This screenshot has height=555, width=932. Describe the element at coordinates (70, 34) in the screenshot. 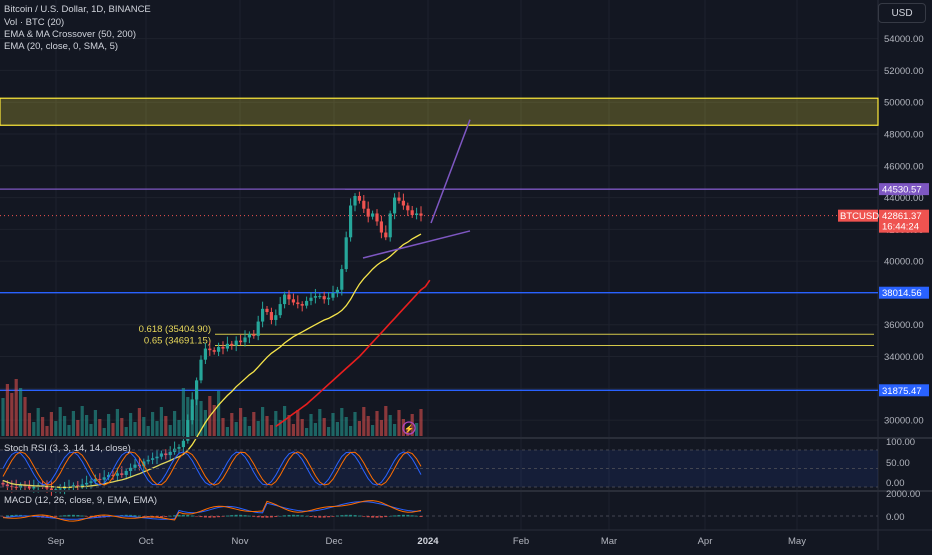

I see `ema-ma-crossover-label: EMA & MA Crossover (50, 200)` at that location.